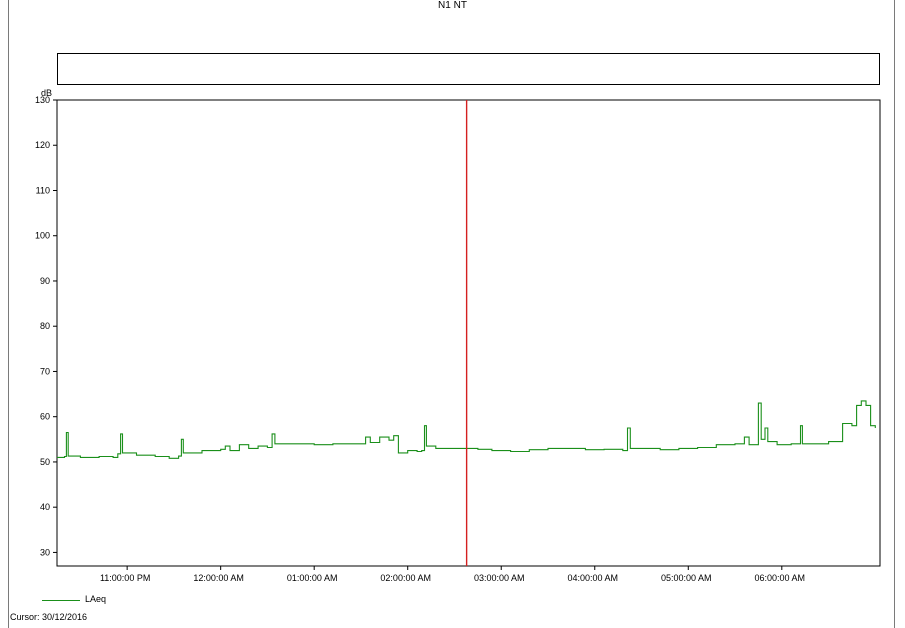 This screenshot has width=905, height=628. Describe the element at coordinates (96, 599) in the screenshot. I see `legend-label-laeq: LAeq` at that location.